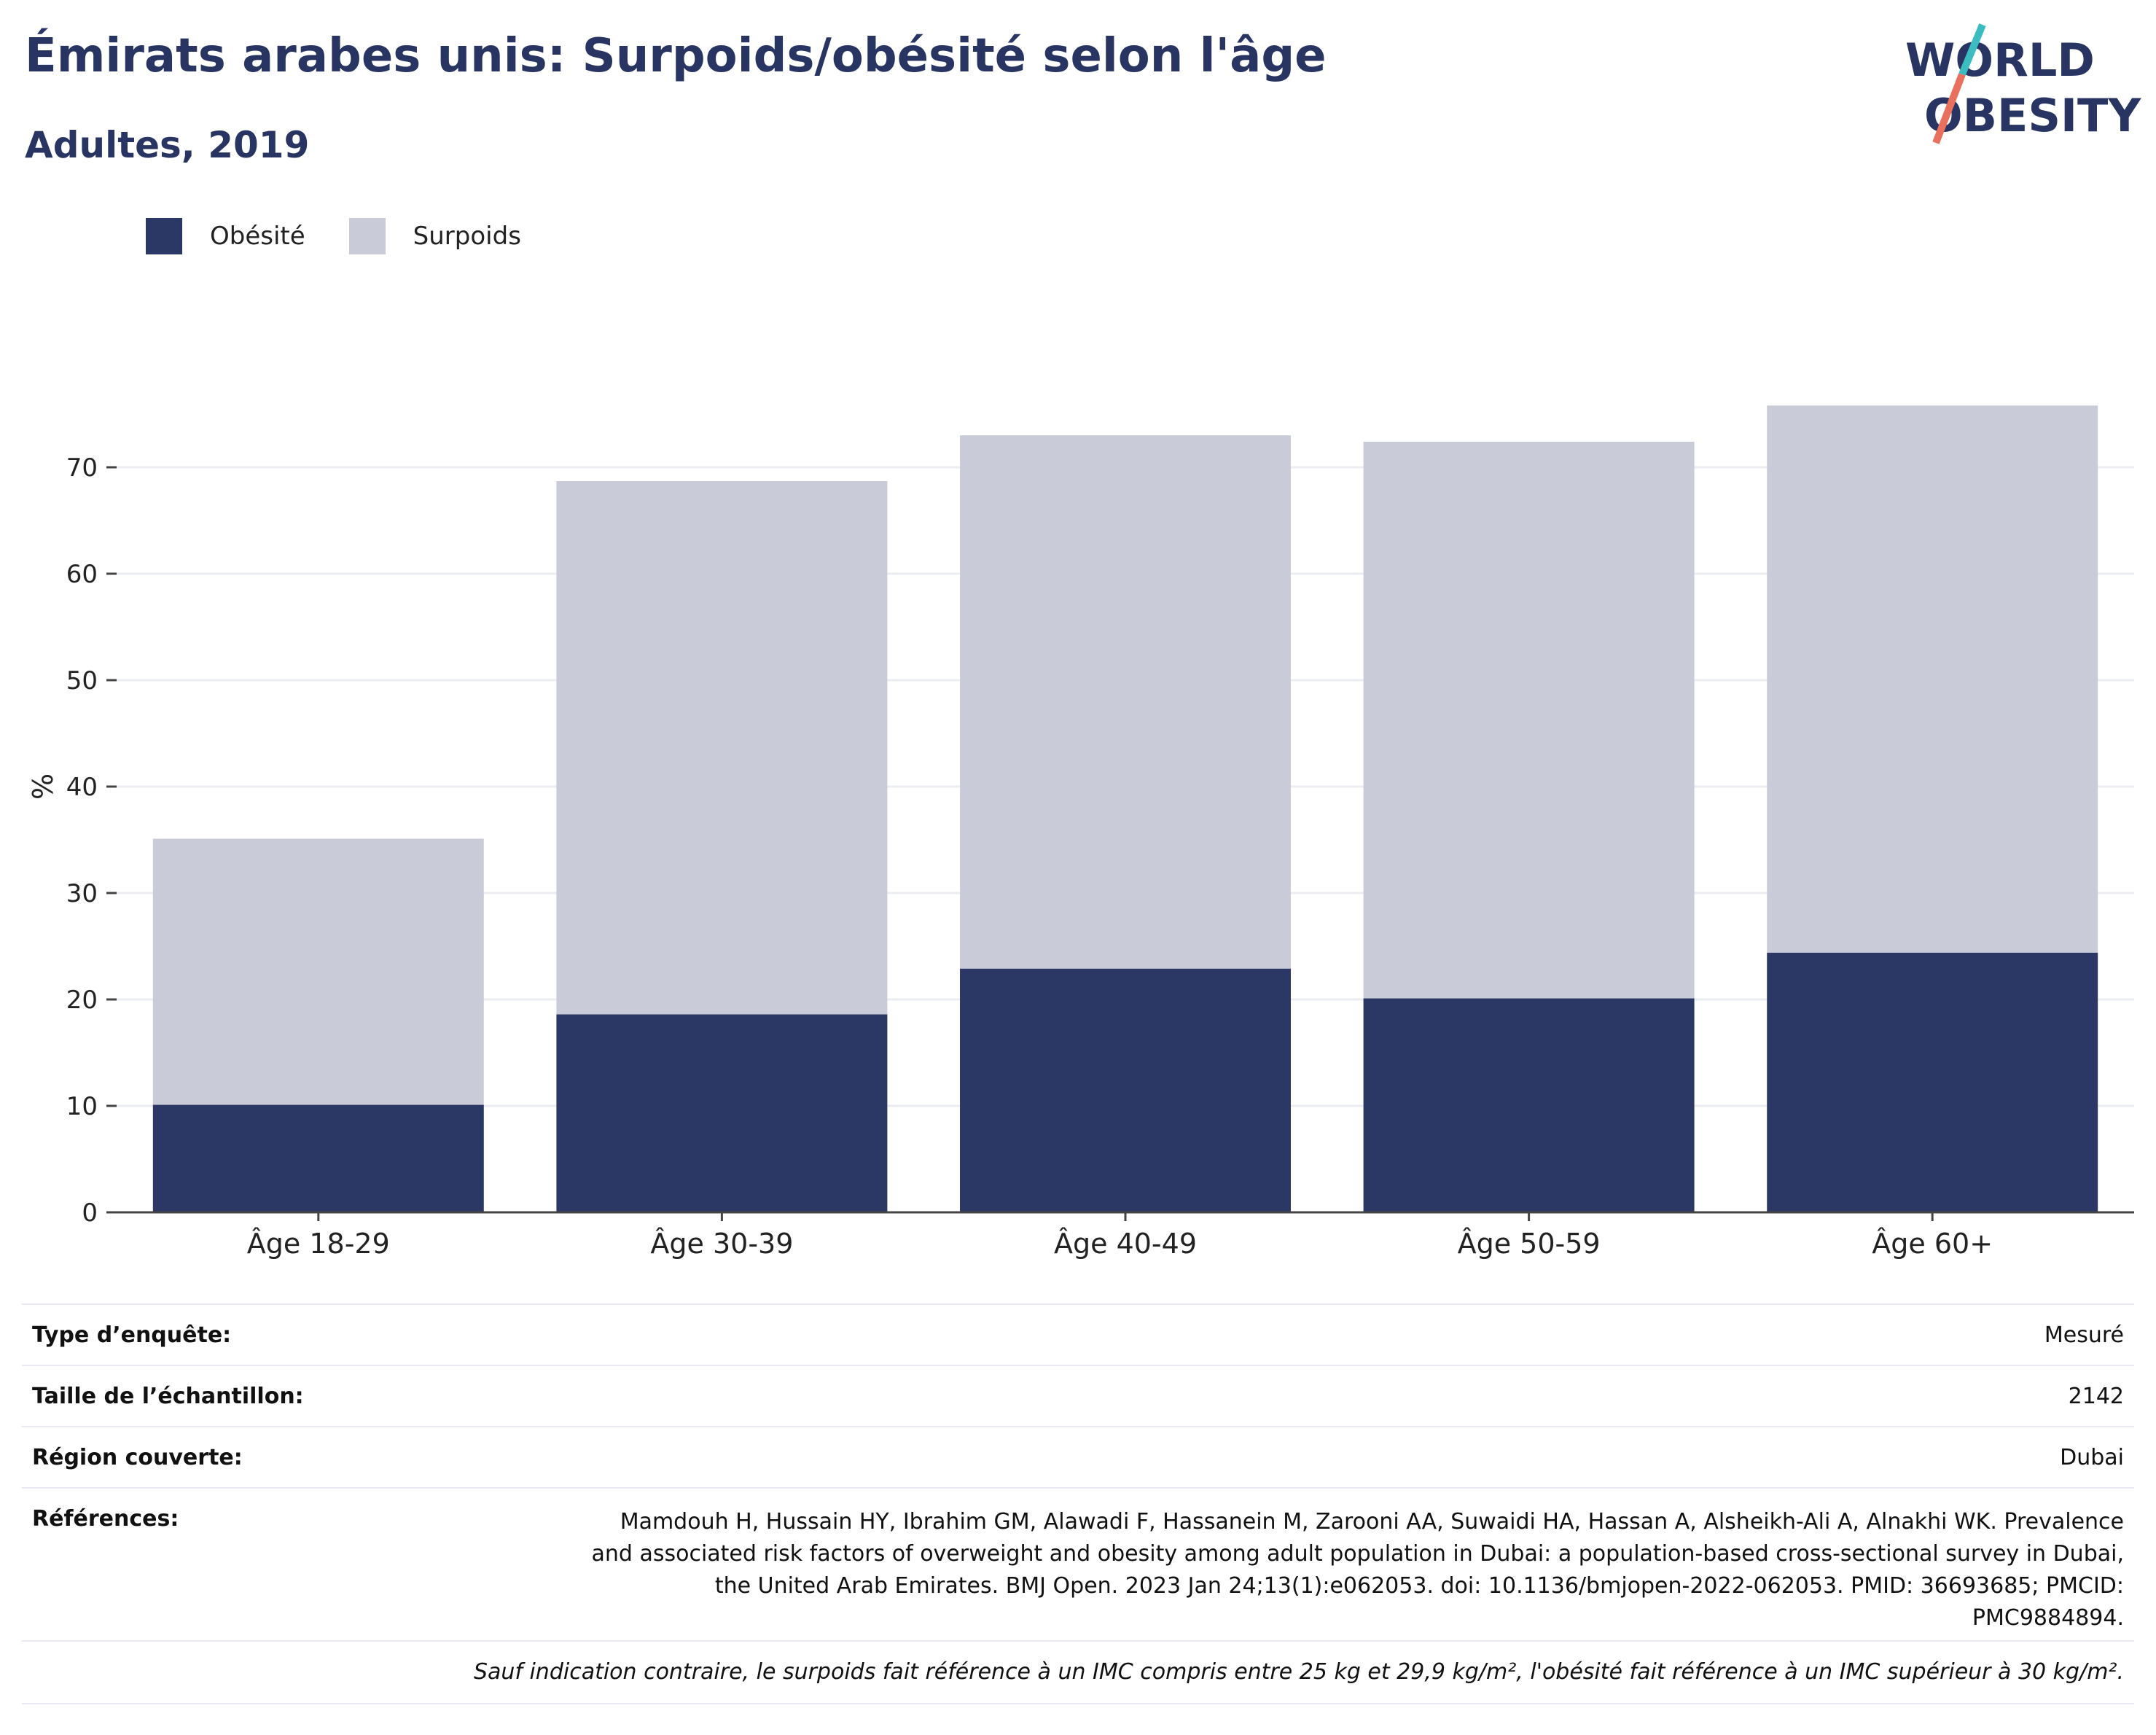 The image size is (2156, 1735). I want to click on legend-label-surpoids: Surpoids, so click(467, 236).